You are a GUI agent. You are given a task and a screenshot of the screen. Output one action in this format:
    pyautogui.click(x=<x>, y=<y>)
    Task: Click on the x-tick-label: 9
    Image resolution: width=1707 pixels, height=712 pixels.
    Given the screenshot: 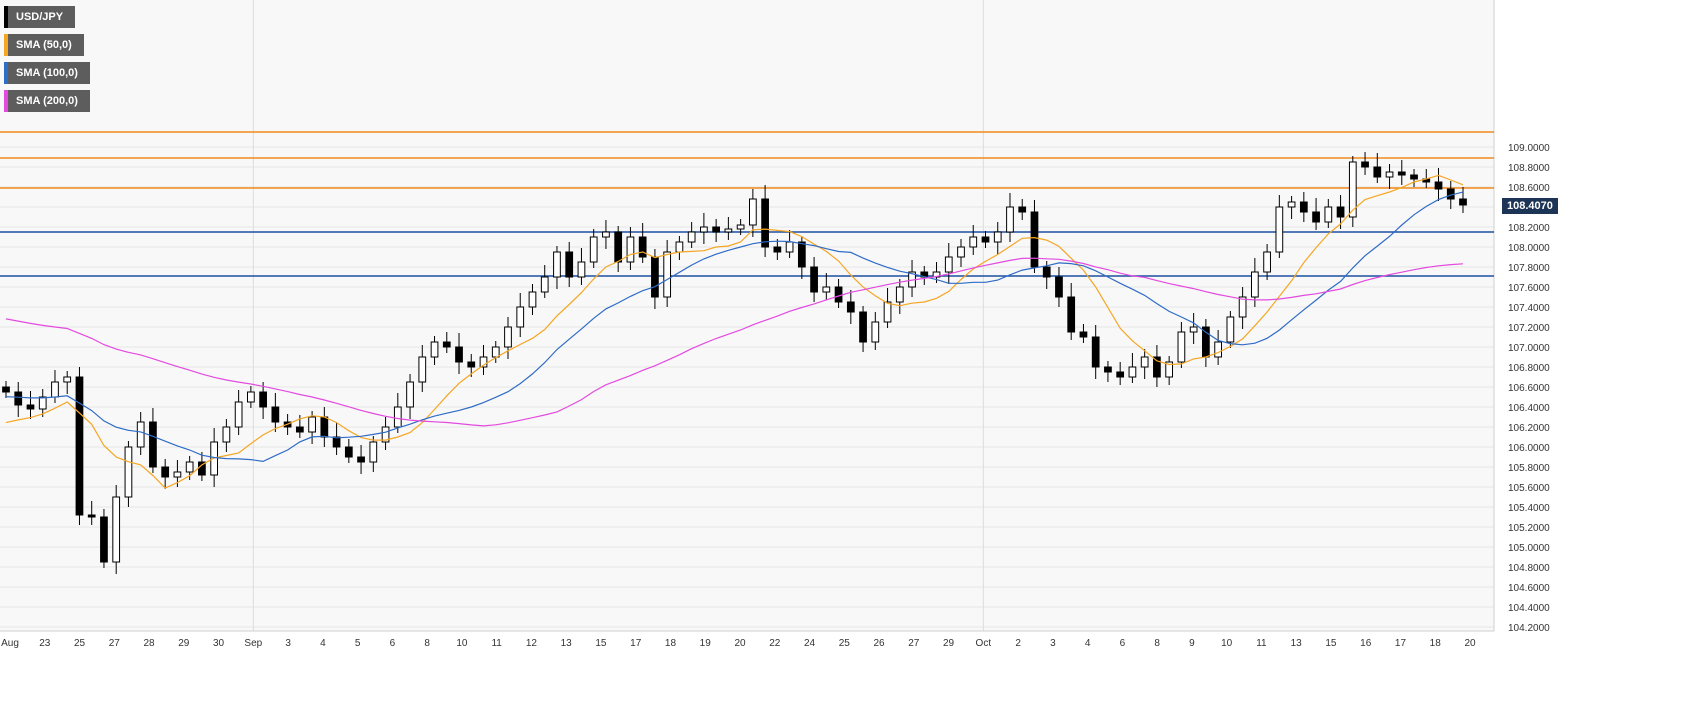 What is the action you would take?
    pyautogui.click(x=1192, y=643)
    